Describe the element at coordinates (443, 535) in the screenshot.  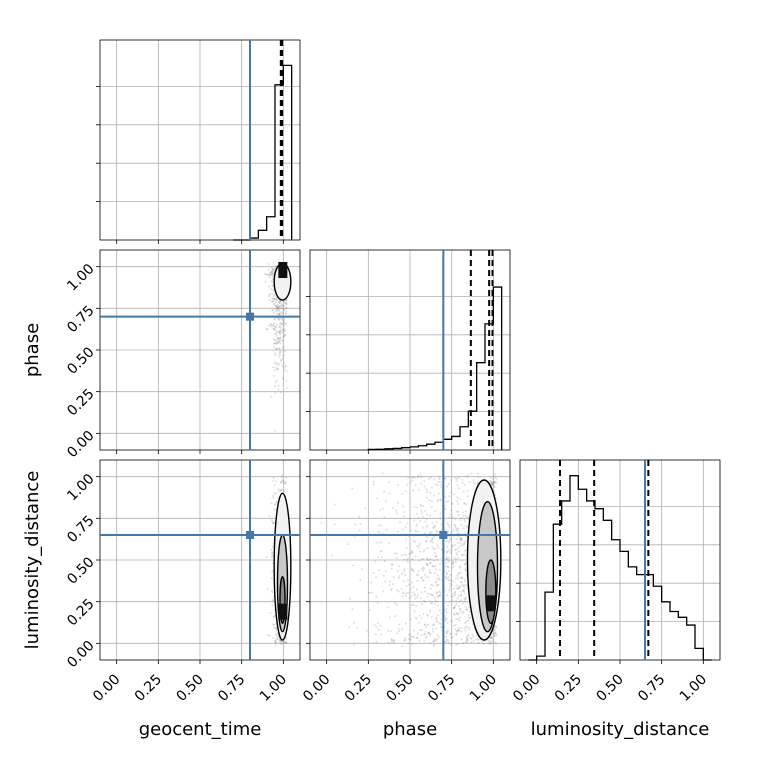
I see `truth-marker` at that location.